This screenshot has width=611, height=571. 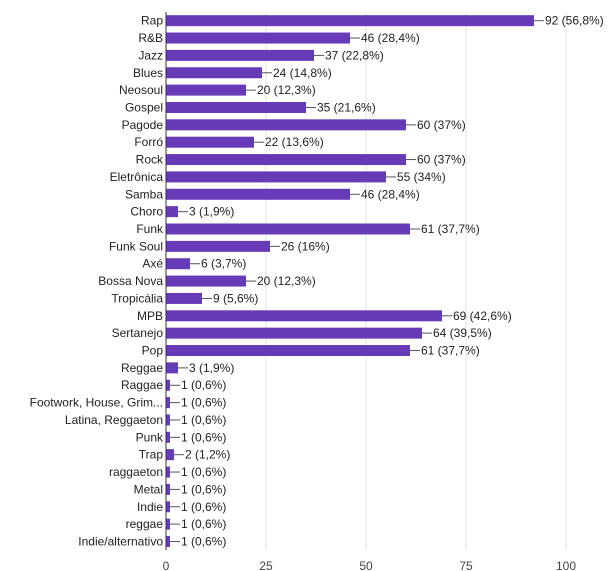 What do you see at coordinates (144, 194) in the screenshot?
I see `category-label: Samba` at bounding box center [144, 194].